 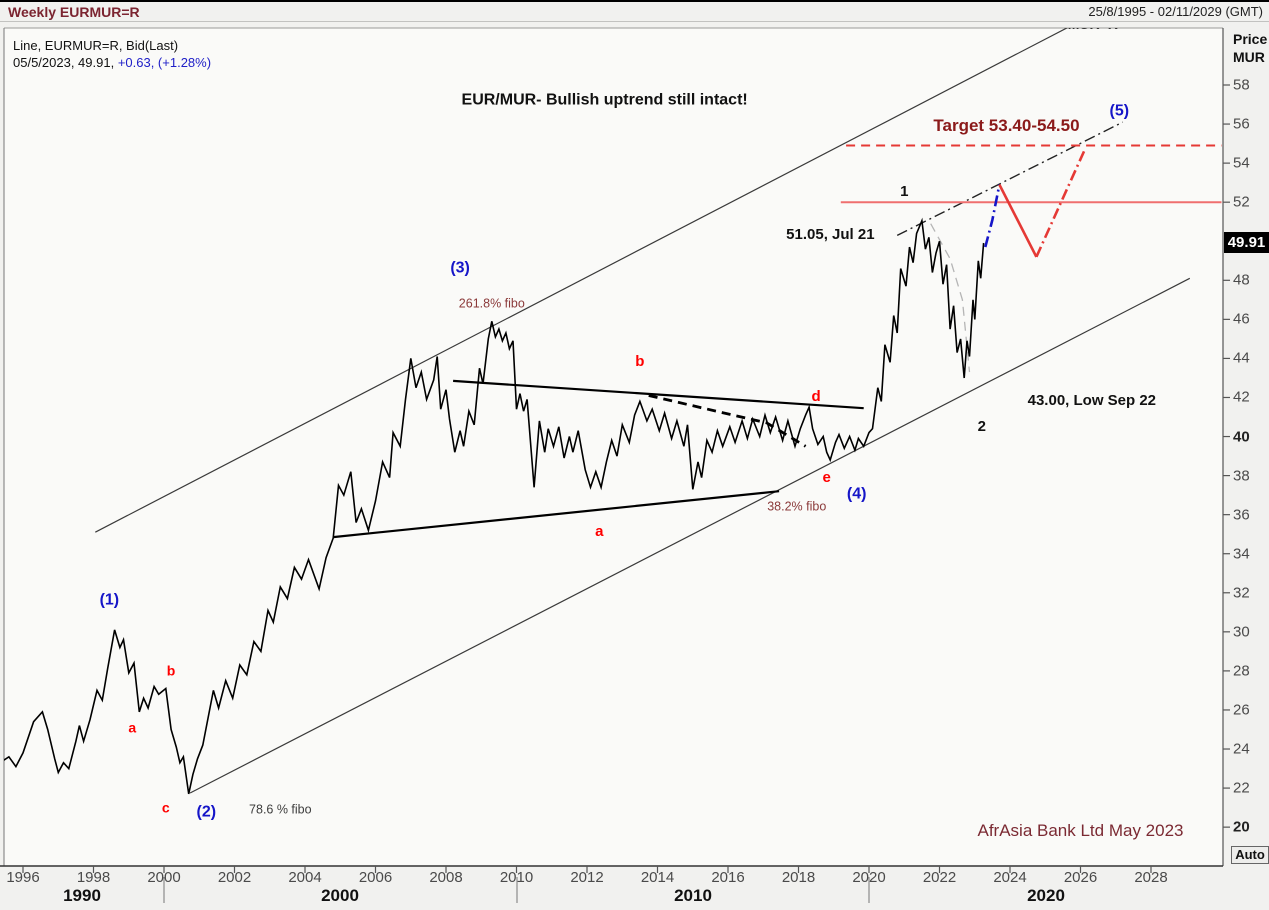 What do you see at coordinates (797, 506) in the screenshot?
I see `fibo-382-label: 38.2% fibo` at bounding box center [797, 506].